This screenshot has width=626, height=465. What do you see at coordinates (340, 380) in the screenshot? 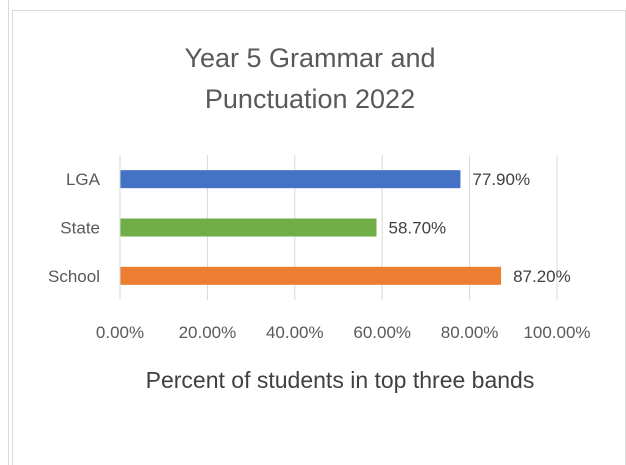
I see `x-axis-label: Percent of students in top three bands` at bounding box center [340, 380].